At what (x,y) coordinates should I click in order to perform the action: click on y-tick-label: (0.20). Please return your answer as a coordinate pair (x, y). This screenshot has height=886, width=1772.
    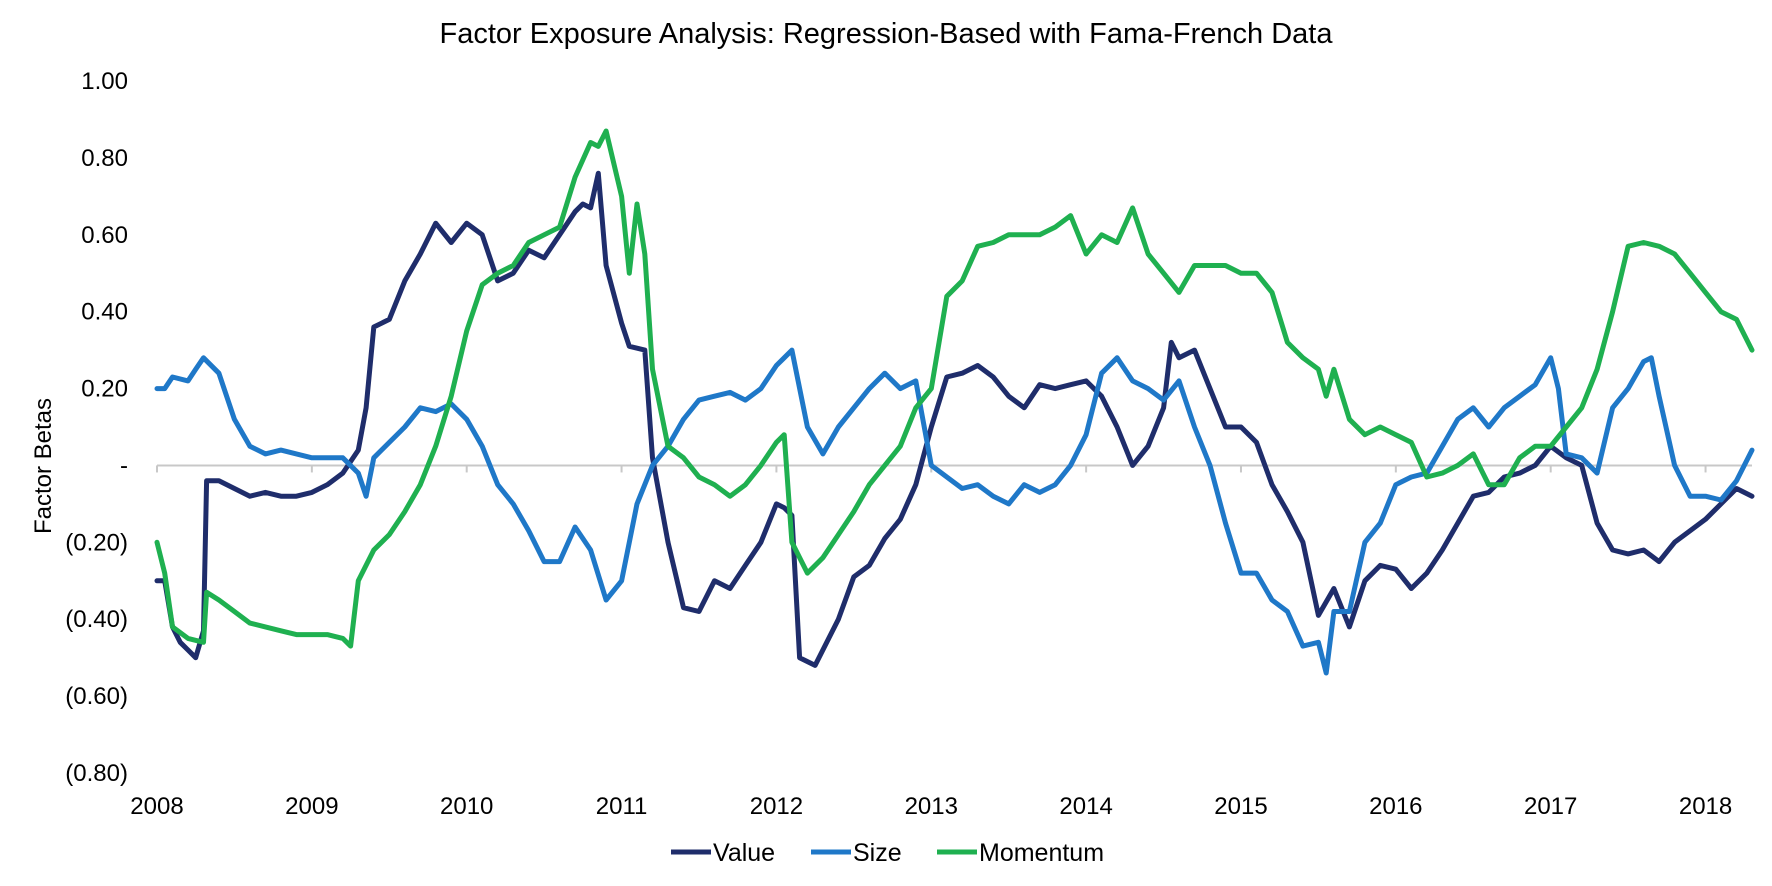
    Looking at the image, I should click on (96, 542).